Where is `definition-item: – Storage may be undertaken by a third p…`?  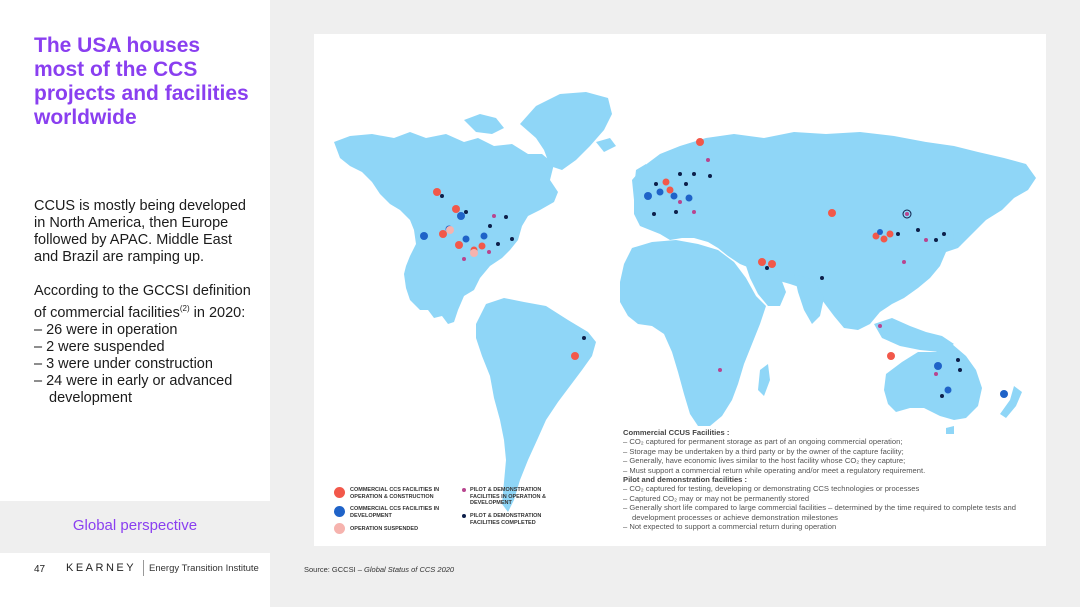
definition-item: – Storage may be undertaken by a third p… is located at coordinates (763, 451).